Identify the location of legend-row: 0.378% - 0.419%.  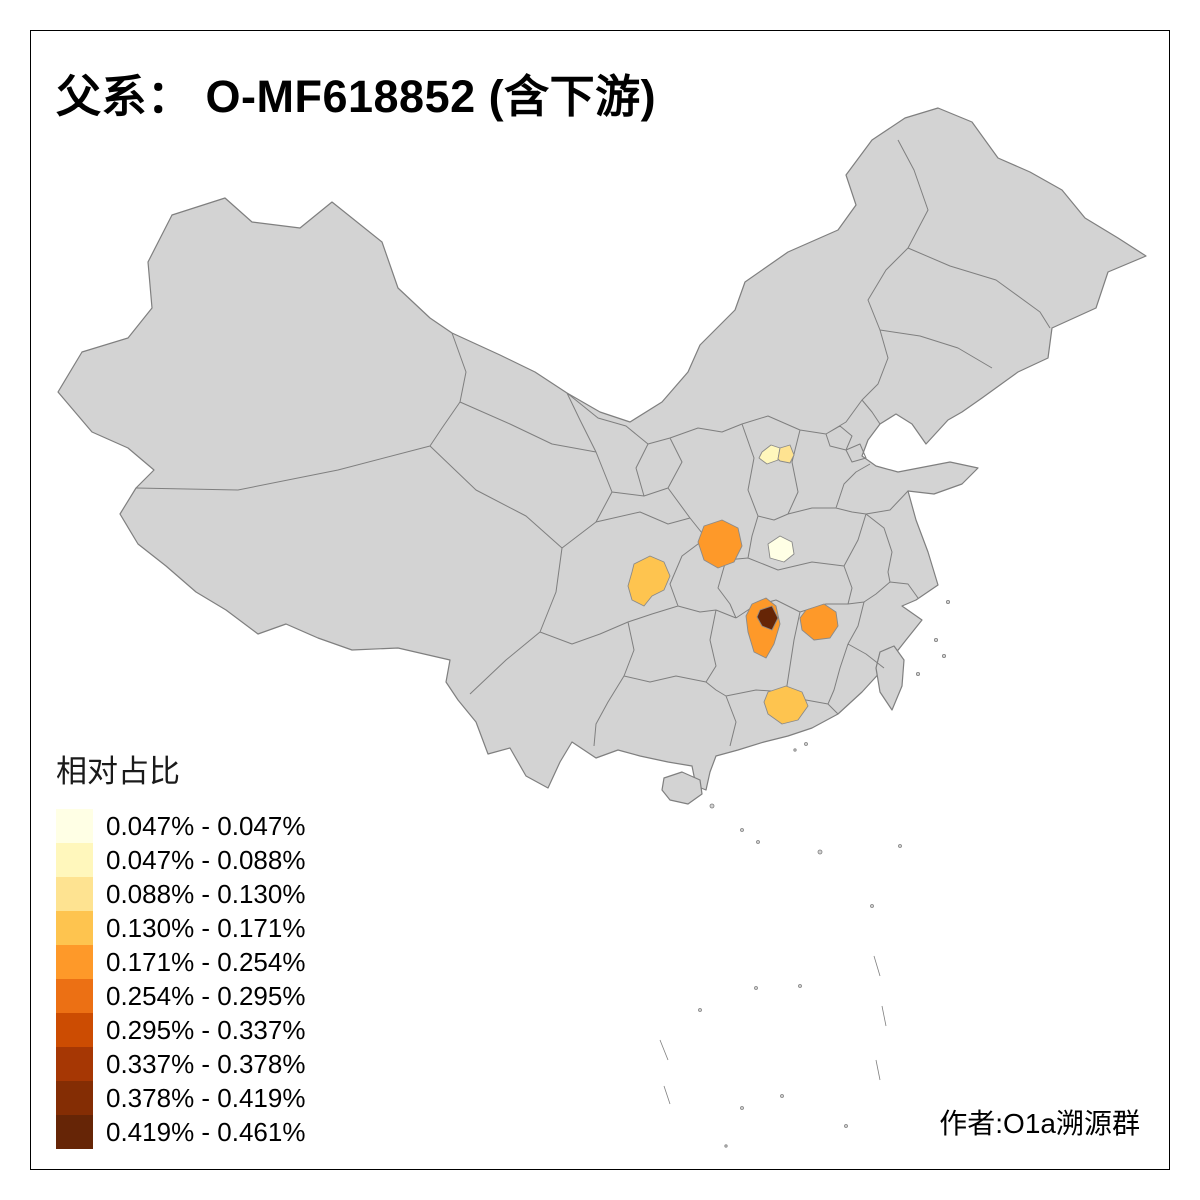
(180, 1098).